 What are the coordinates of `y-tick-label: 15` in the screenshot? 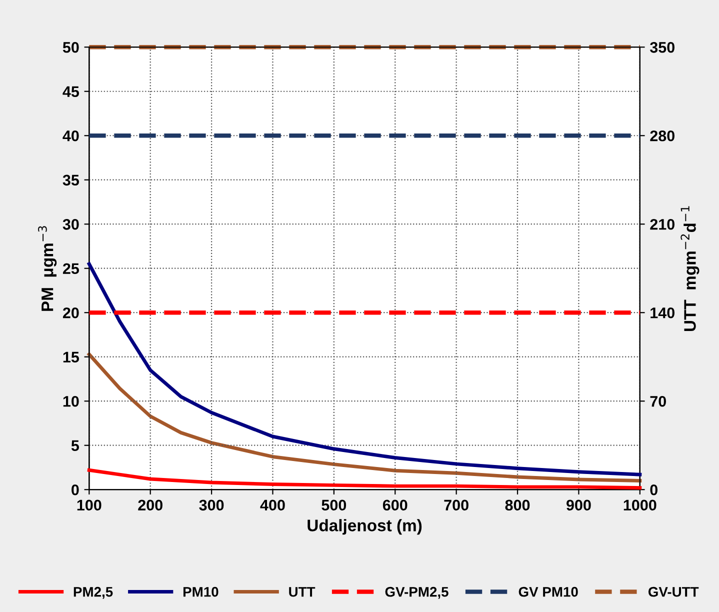 It's located at (71, 357).